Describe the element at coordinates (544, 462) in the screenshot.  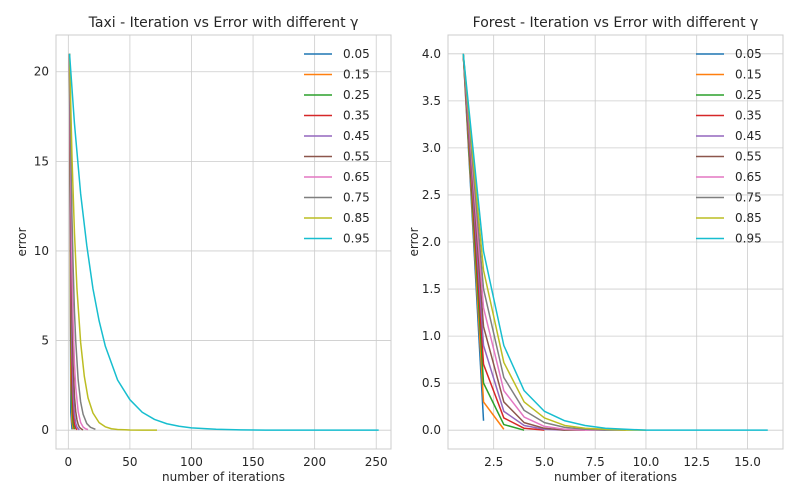
I see `x-tick-label: 5.0` at that location.